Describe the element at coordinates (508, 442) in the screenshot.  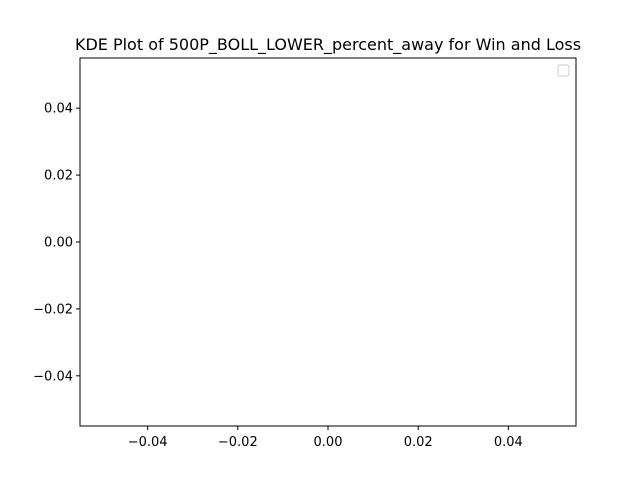
I see `x-tick-label: 0.04` at that location.